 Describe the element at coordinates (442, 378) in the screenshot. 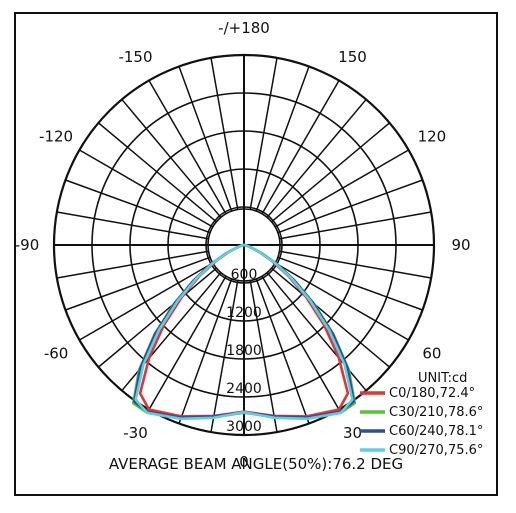

I see `unit-label: UNIT:cd` at that location.